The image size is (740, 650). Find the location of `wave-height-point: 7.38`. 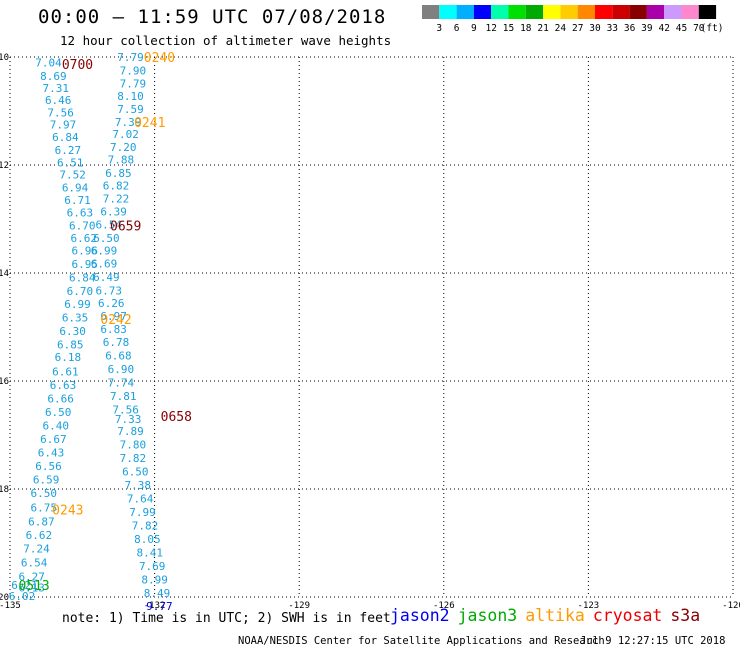

wave-height-point: 7.38 is located at coordinates (137, 485).